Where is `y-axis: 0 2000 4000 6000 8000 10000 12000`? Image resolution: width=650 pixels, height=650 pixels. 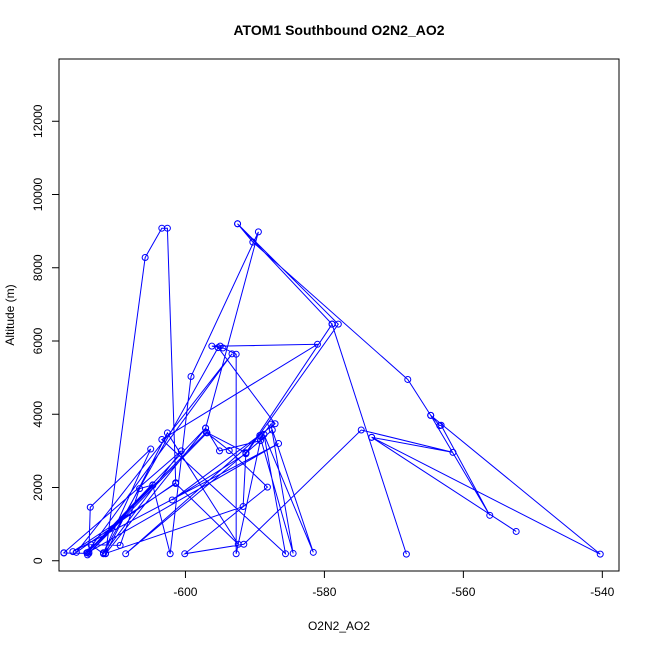
y-axis: 0 2000 4000 6000 8000 10000 12000 is located at coordinates (45, 334).